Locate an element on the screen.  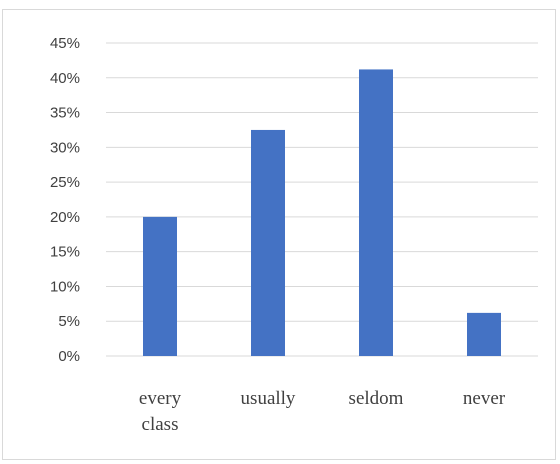
y-tick-label: 20% is located at coordinates (65, 217).